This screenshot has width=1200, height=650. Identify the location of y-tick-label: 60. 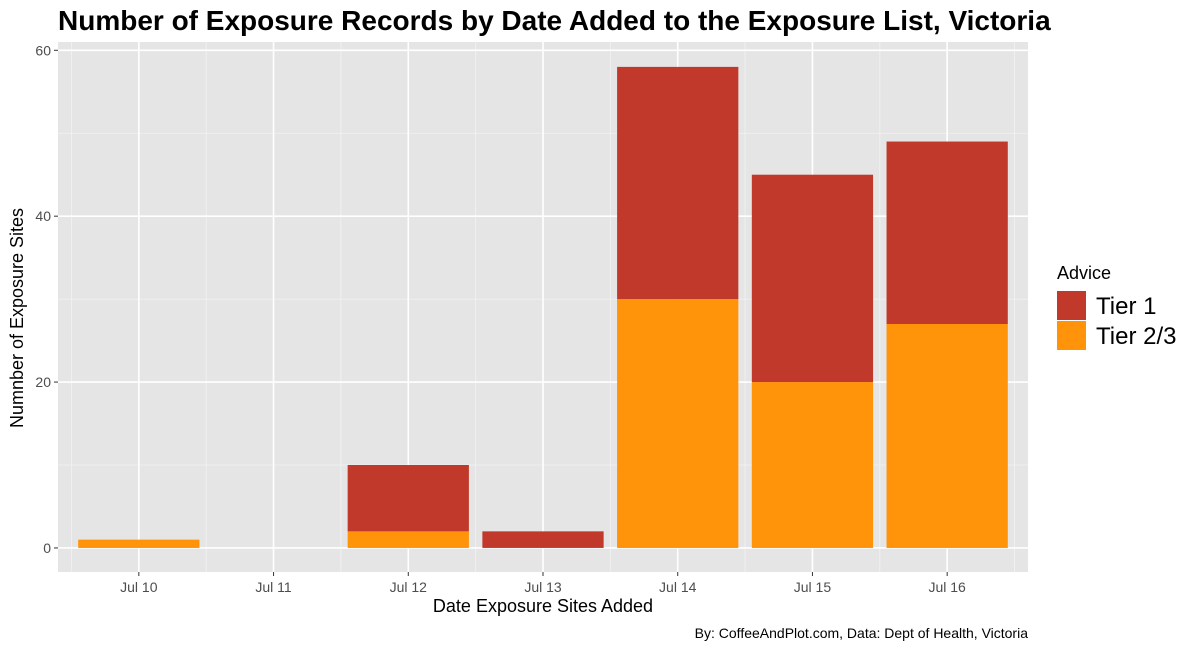
(43, 50).